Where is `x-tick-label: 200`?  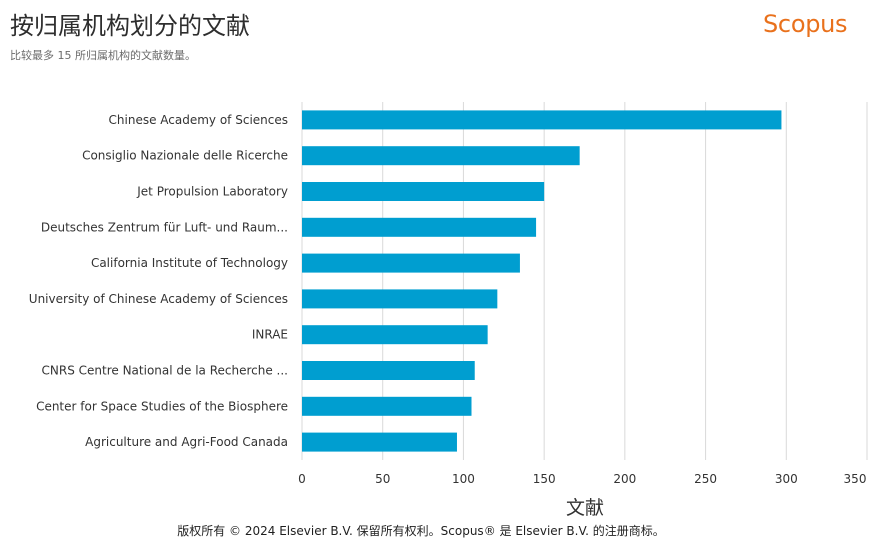 x-tick-label: 200 is located at coordinates (624, 479).